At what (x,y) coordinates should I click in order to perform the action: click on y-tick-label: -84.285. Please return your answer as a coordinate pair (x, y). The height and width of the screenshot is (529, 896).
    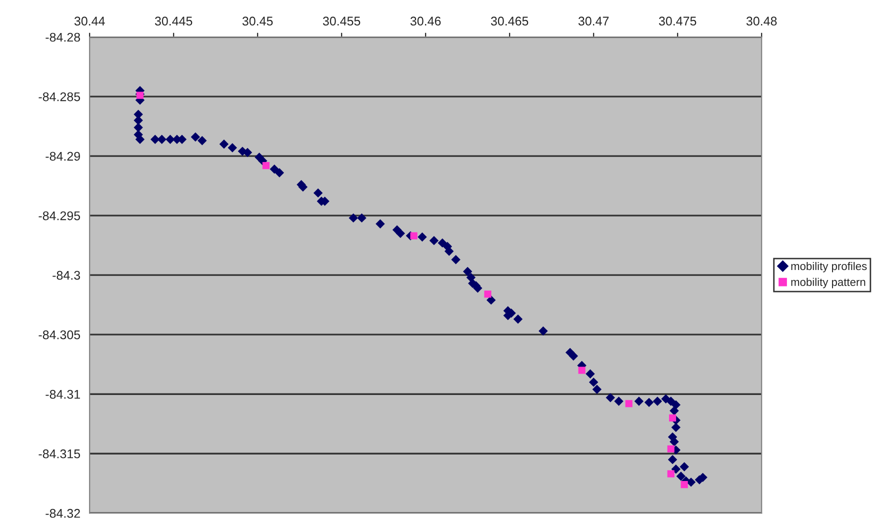
    Looking at the image, I should click on (59, 97).